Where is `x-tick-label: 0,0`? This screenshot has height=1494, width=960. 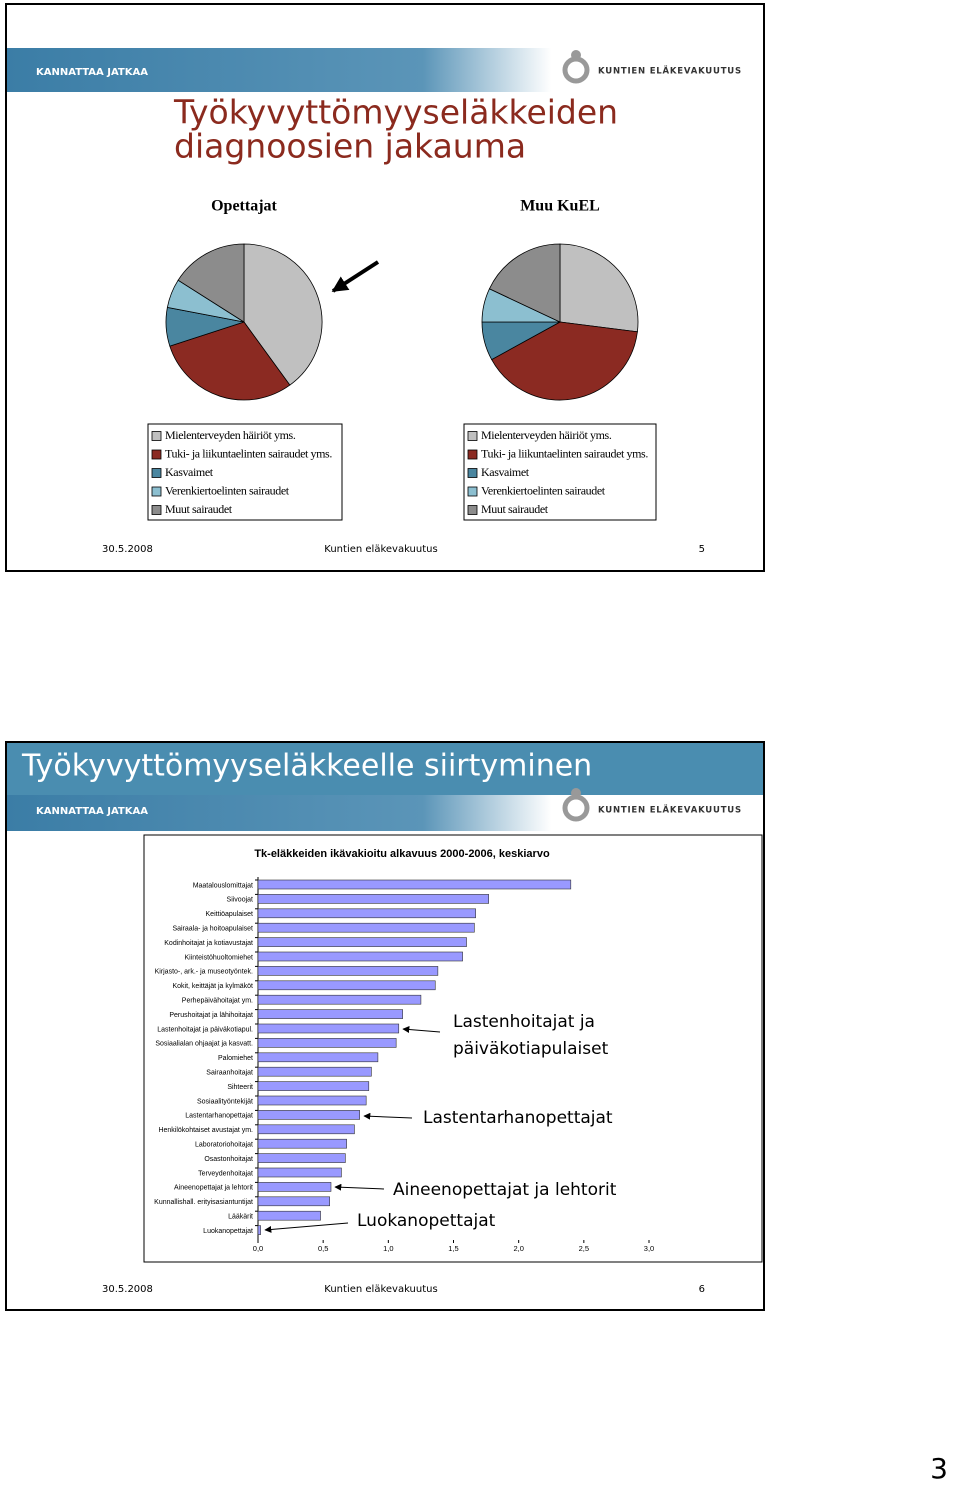
x-tick-label: 0,0 is located at coordinates (258, 1248).